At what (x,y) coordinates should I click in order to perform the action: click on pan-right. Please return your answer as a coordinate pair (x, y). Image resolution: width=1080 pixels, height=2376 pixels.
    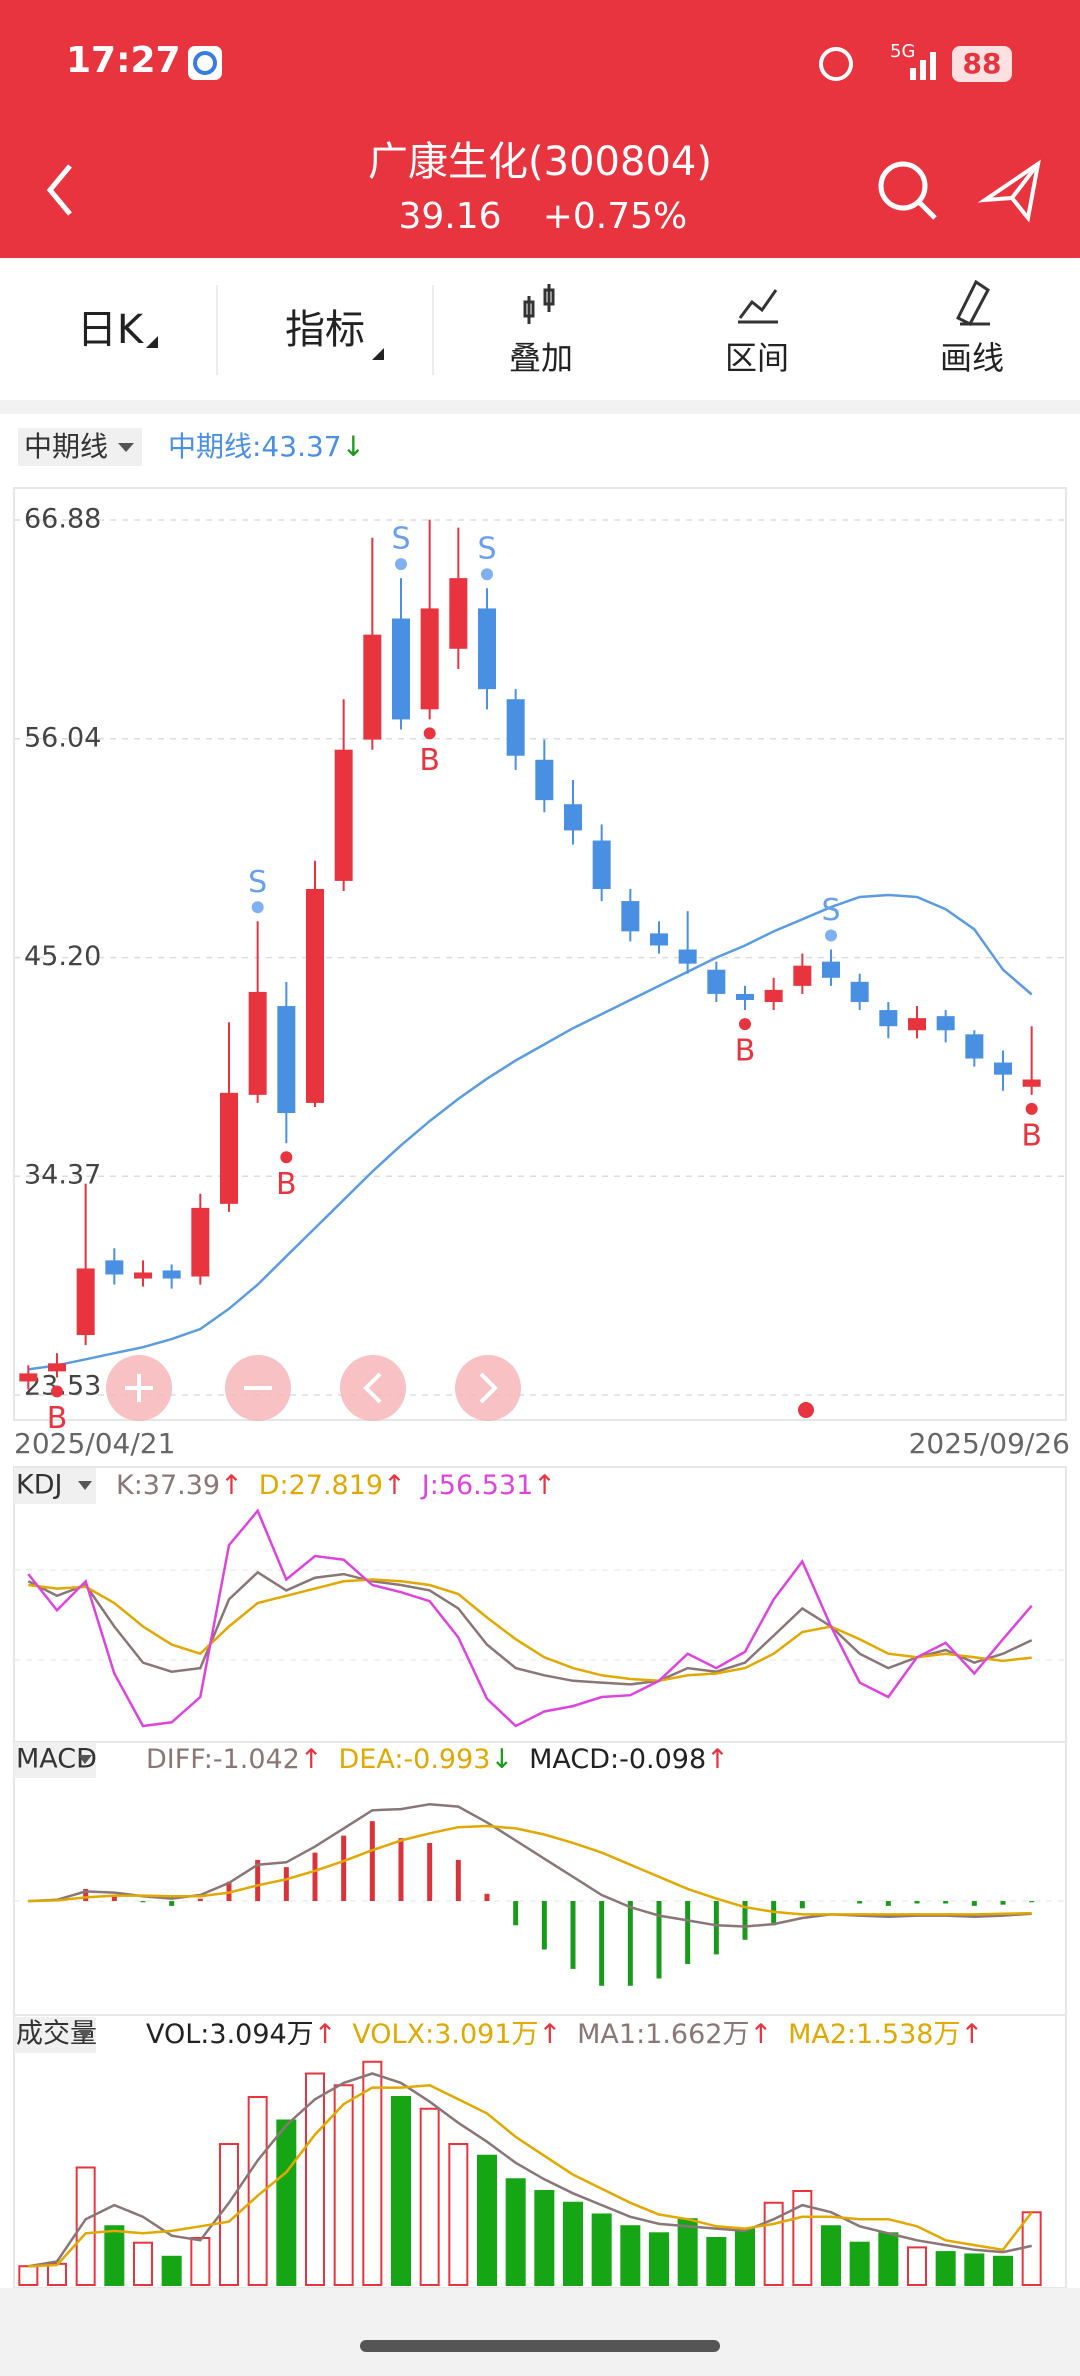
    Looking at the image, I should click on (488, 1388).